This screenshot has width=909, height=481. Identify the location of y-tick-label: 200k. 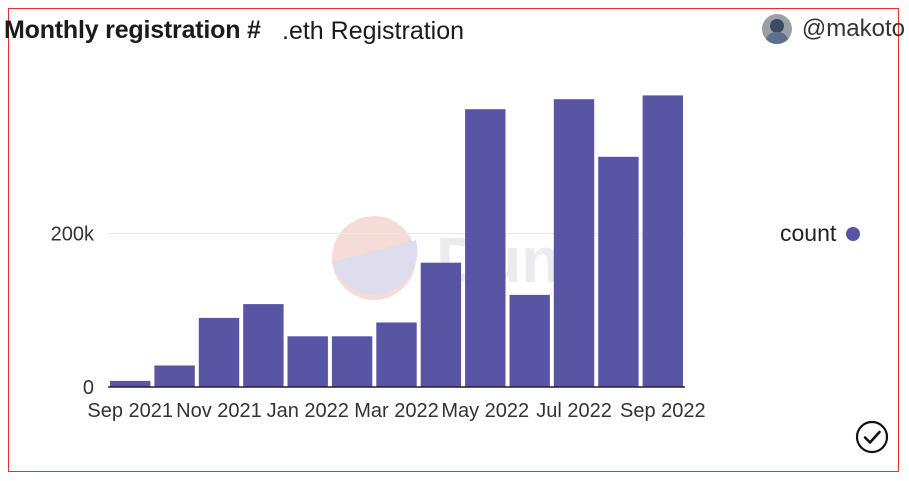
(73, 235).